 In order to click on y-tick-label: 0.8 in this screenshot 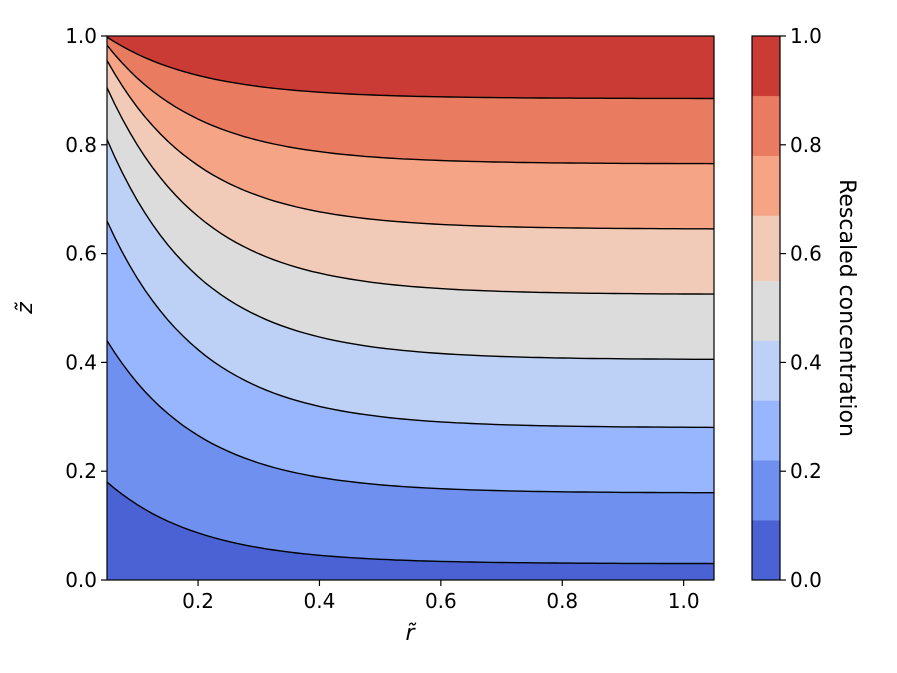, I will do `click(81, 145)`.